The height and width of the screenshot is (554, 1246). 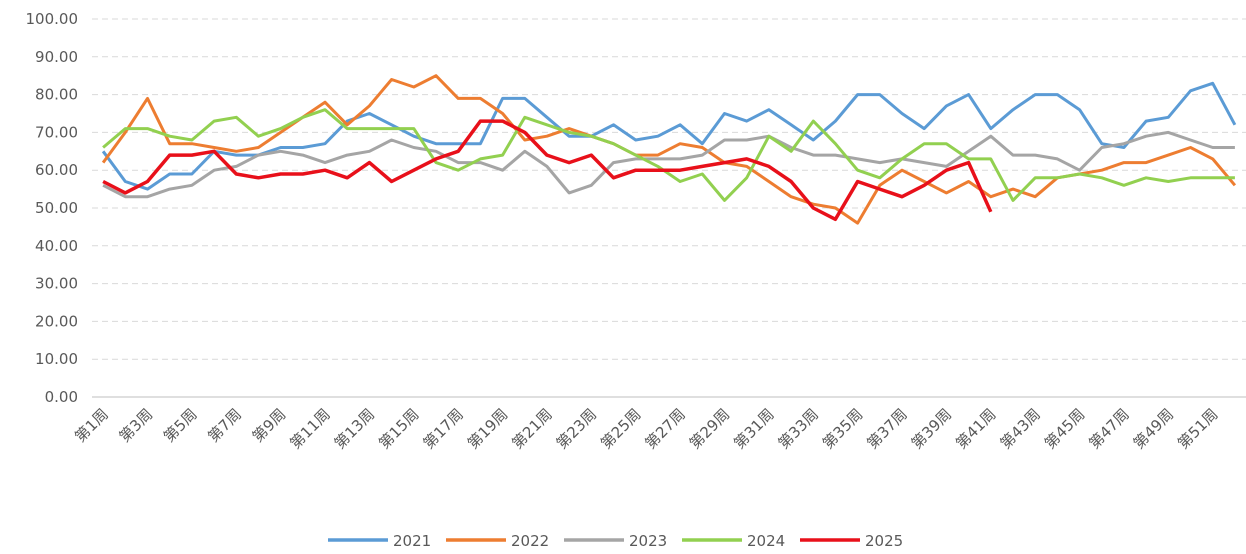 I want to click on x-tick-label: 第15周, so click(x=398, y=428).